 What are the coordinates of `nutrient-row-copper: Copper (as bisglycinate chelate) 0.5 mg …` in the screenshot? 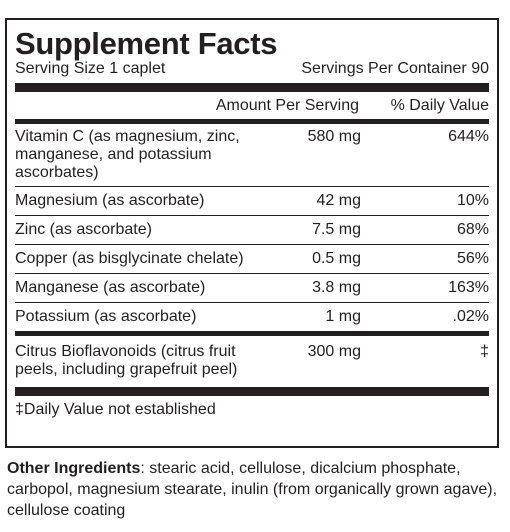 It's located at (252, 259).